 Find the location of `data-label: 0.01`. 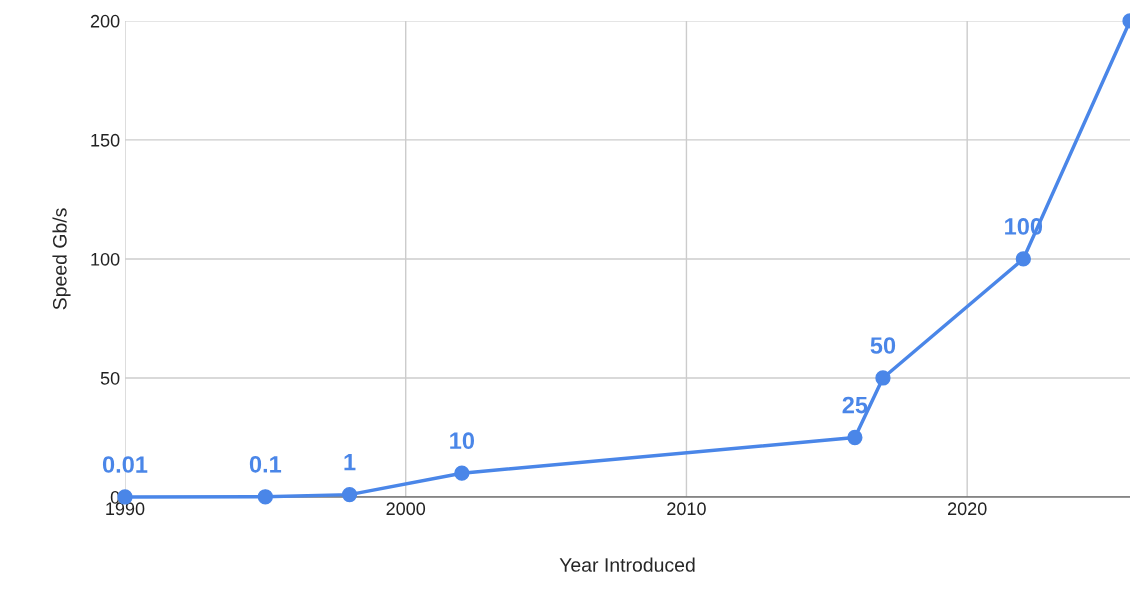

data-label: 0.01 is located at coordinates (125, 464).